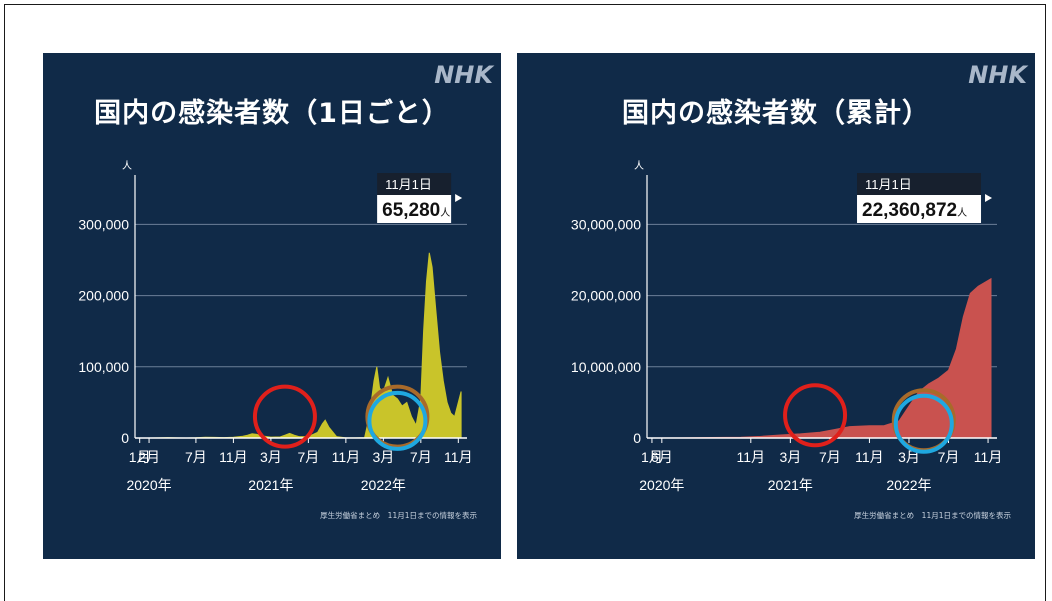 The width and height of the screenshot is (1052, 601). Describe the element at coordinates (606, 367) in the screenshot. I see `y-tick-label: 10,000,000` at that location.